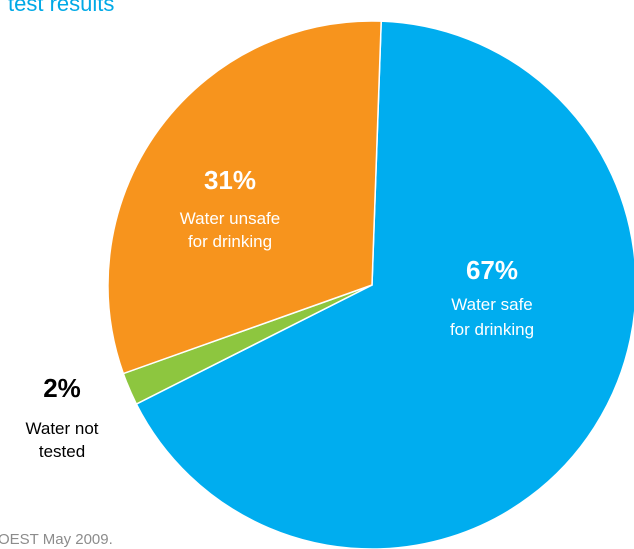 This screenshot has width=634, height=549. Describe the element at coordinates (492, 304) in the screenshot. I see `slice-label-safe-line-1: Water safe` at that location.